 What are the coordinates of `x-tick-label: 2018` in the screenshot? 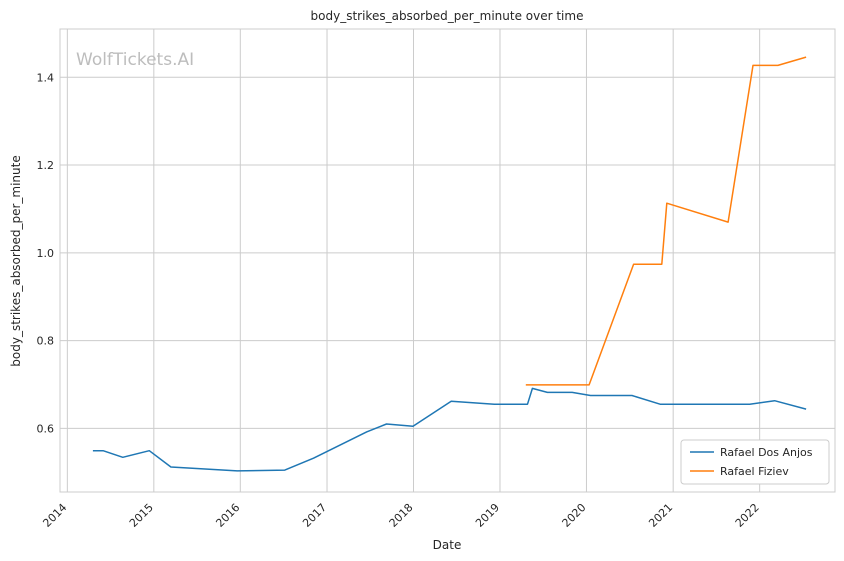 It's located at (401, 515).